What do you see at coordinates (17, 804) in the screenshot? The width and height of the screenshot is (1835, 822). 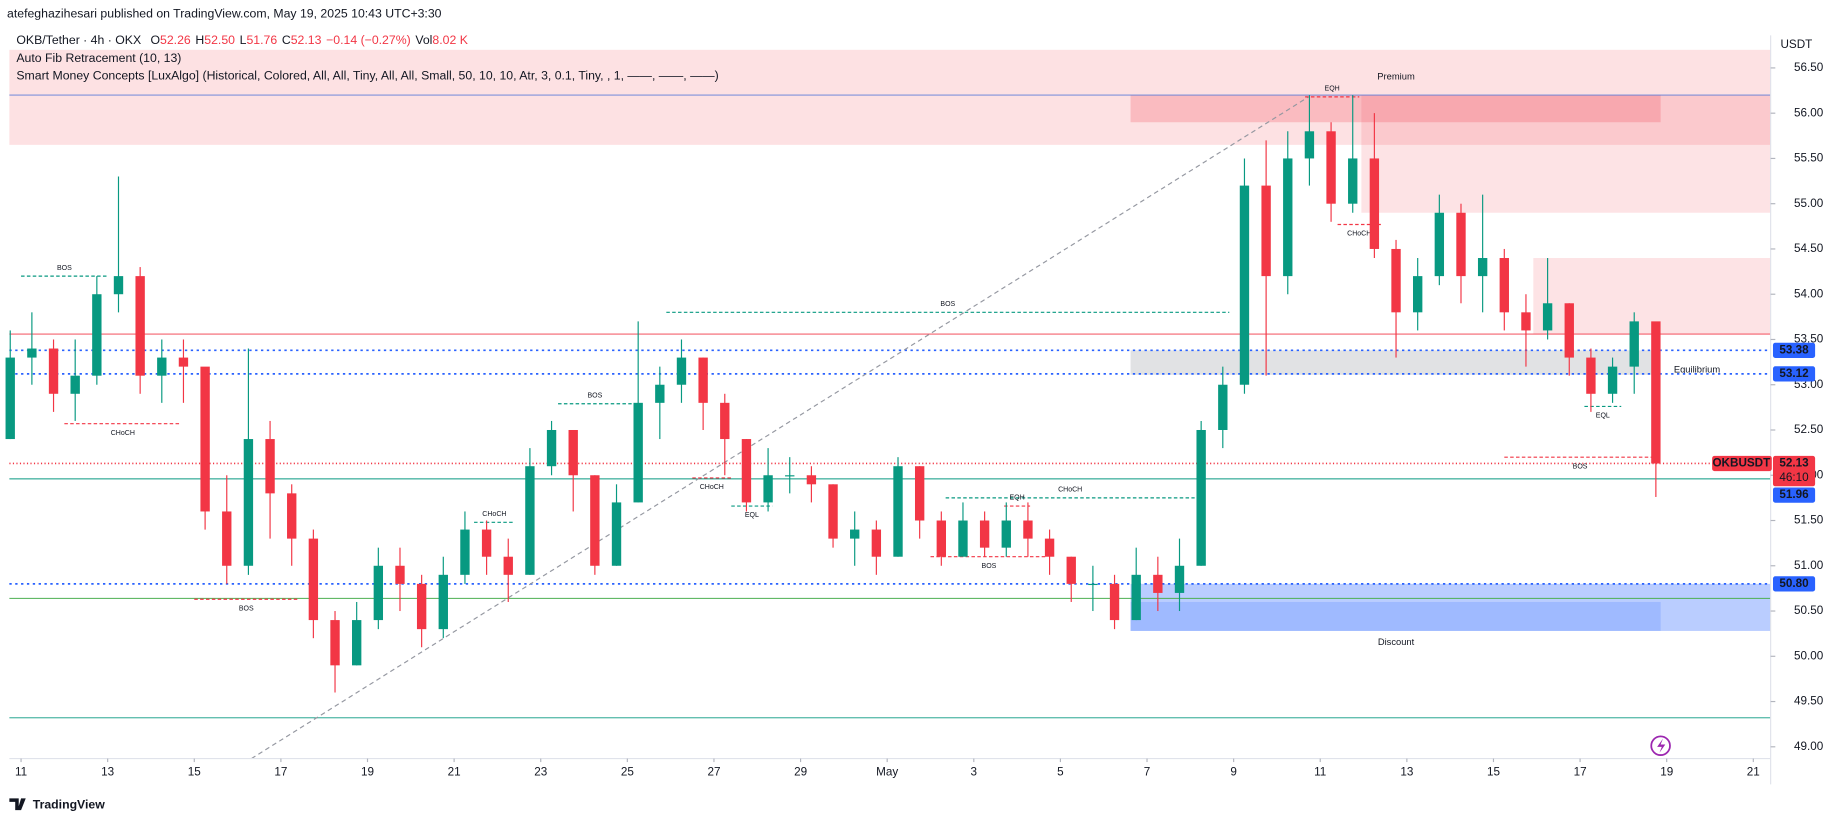 I see `logo-icon` at bounding box center [17, 804].